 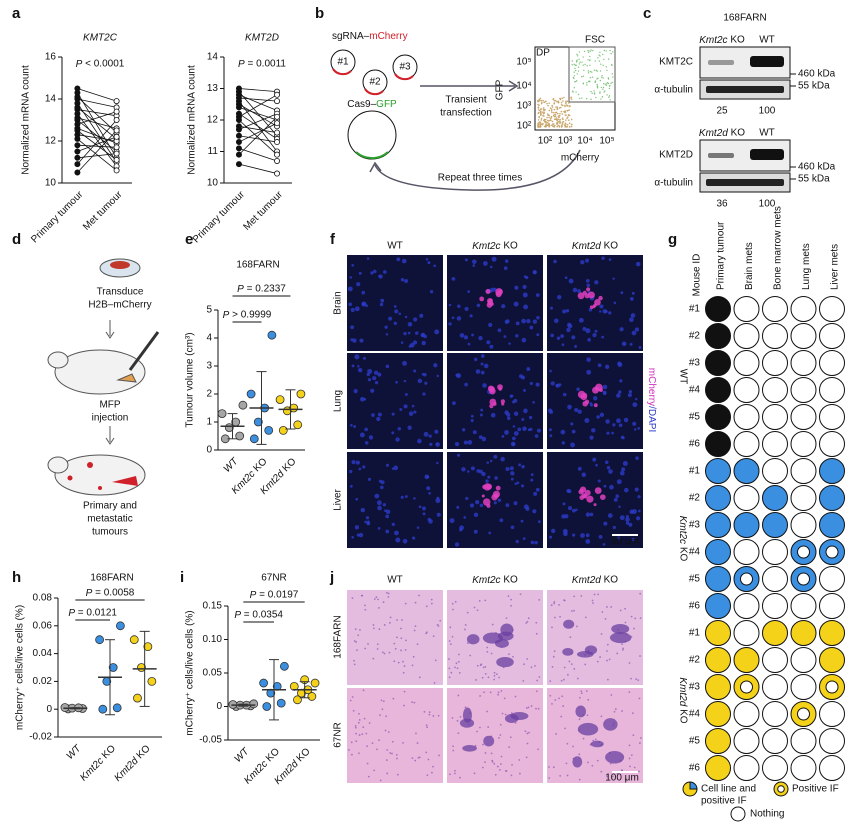 What do you see at coordinates (43, 625) in the screenshot?
I see `y-tick-label: 0.06` at bounding box center [43, 625].